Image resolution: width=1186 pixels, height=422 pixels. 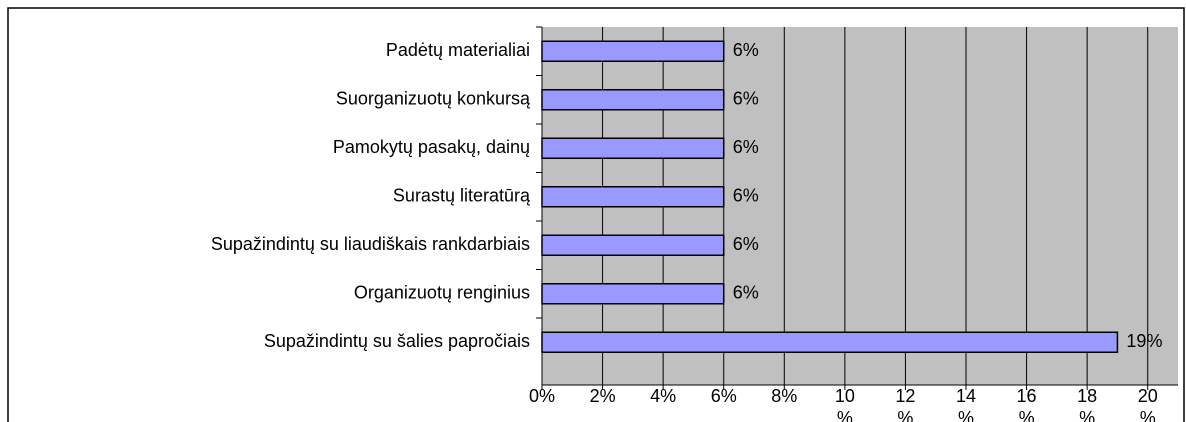 What do you see at coordinates (905, 404) in the screenshot?
I see `x-tick-label: 12%` at bounding box center [905, 404].